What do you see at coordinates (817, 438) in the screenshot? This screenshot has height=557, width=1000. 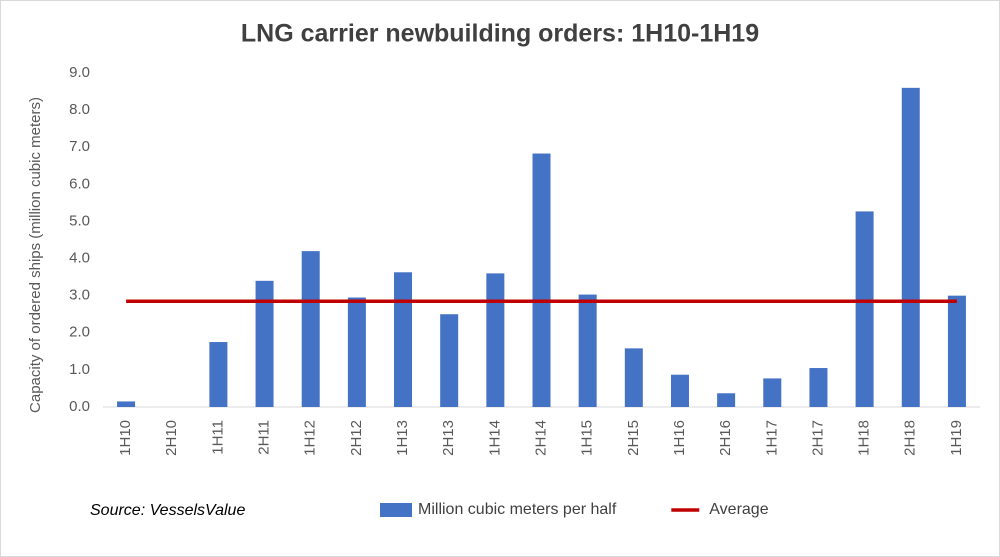 I see `x-tick-label: 2H17` at bounding box center [817, 438].